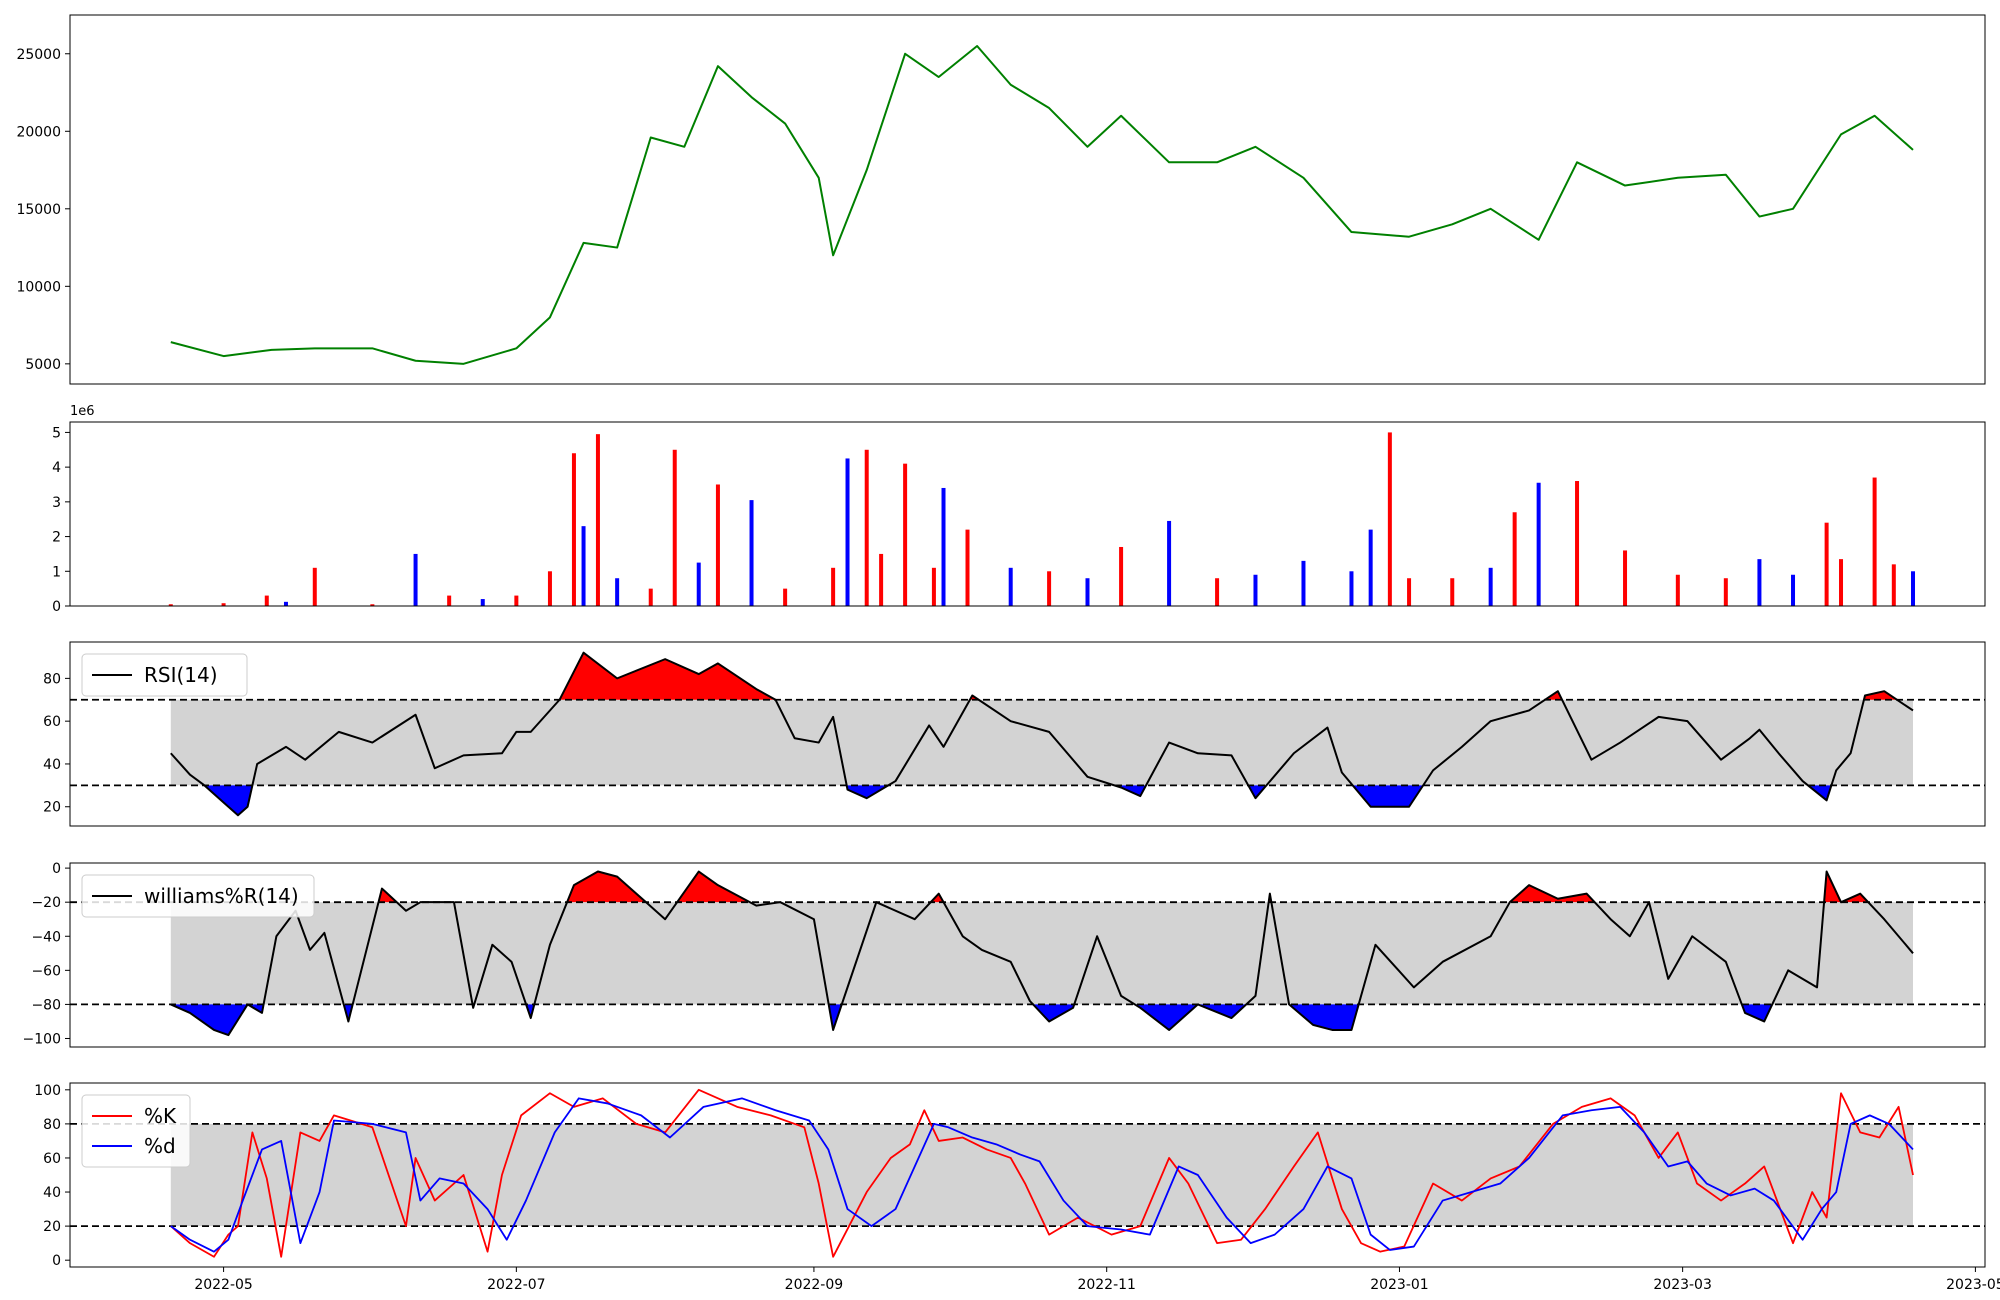 The image size is (2000, 1300). What do you see at coordinates (38, 287) in the screenshot?
I see `price-ytick-label: 10000` at bounding box center [38, 287].